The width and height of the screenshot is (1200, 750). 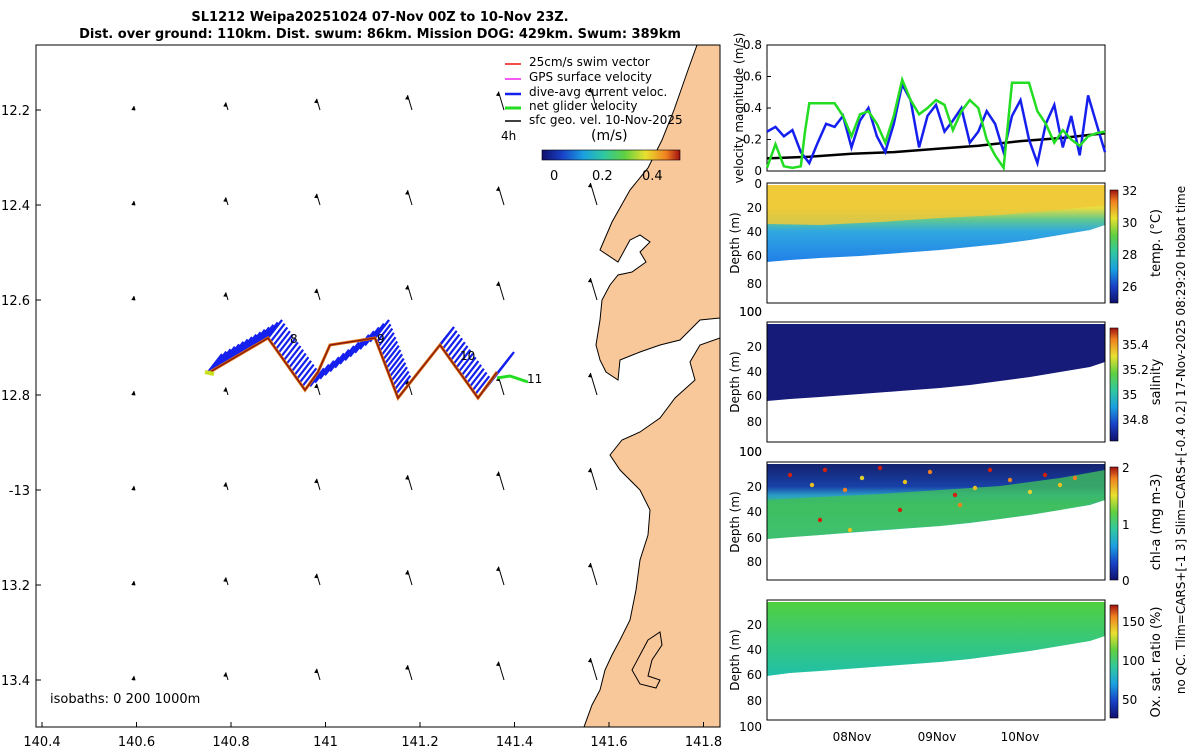 What do you see at coordinates (41, 742) in the screenshot?
I see `map-x-tick: 140.4` at bounding box center [41, 742].